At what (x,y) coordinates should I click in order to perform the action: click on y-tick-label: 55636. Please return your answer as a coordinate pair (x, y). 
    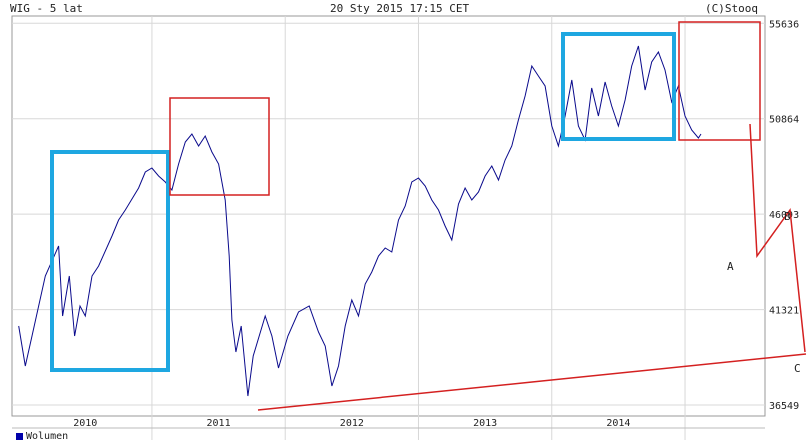
    Looking at the image, I should click on (784, 24).